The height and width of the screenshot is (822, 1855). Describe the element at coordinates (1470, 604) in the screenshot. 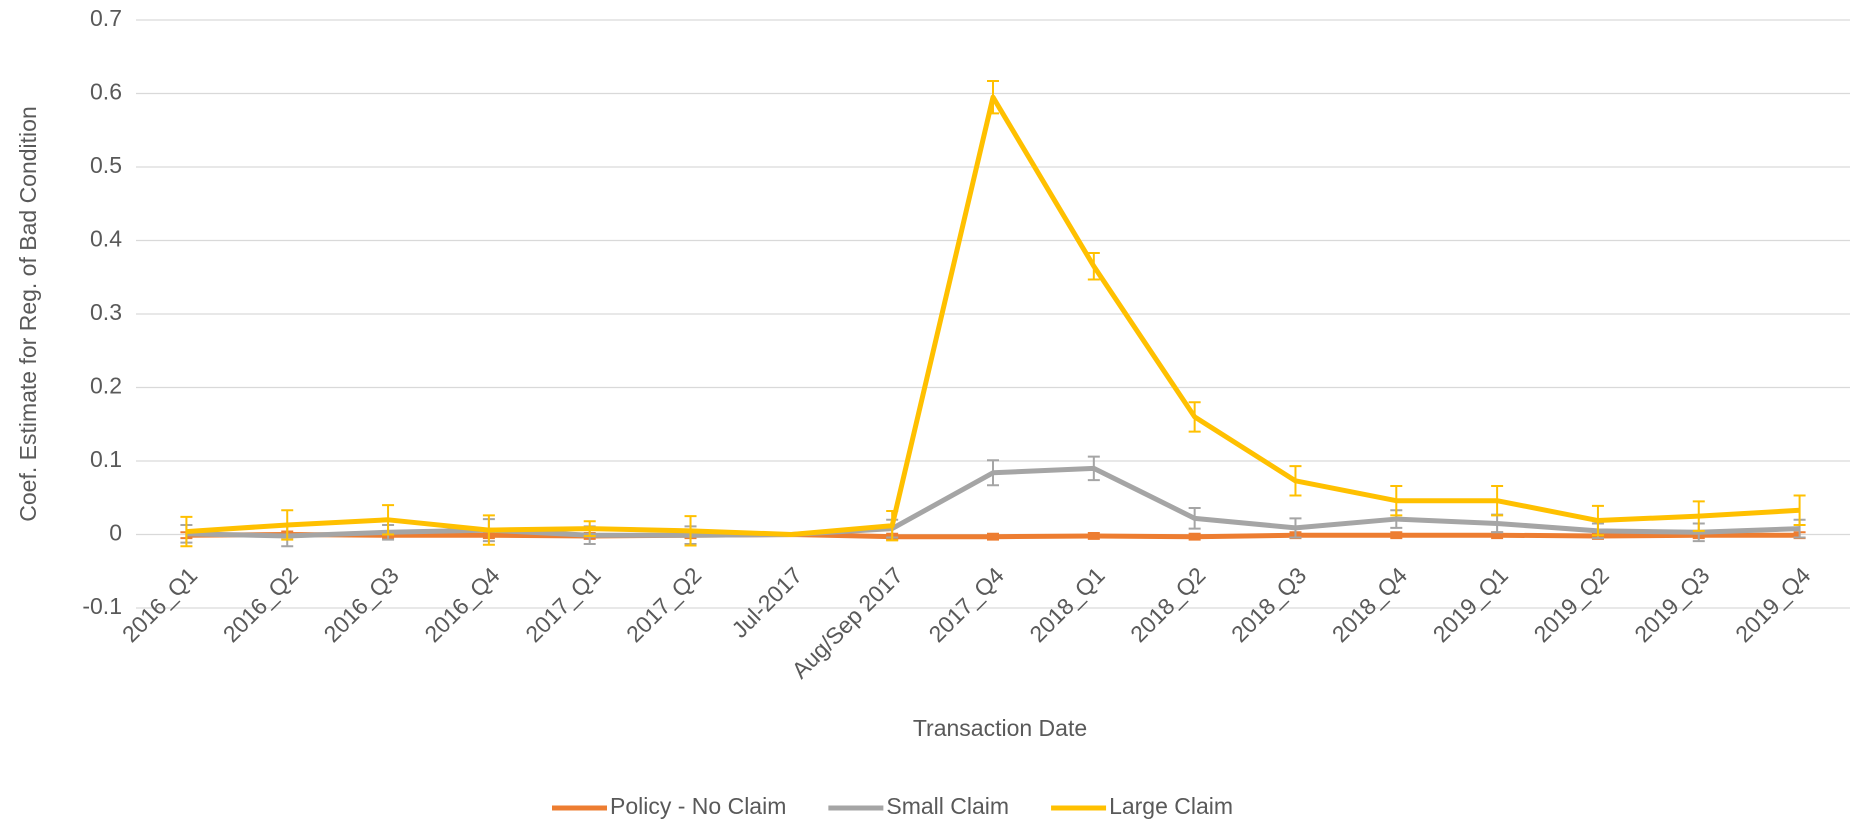

I see `x-tick-label: 2019_Q1` at that location.